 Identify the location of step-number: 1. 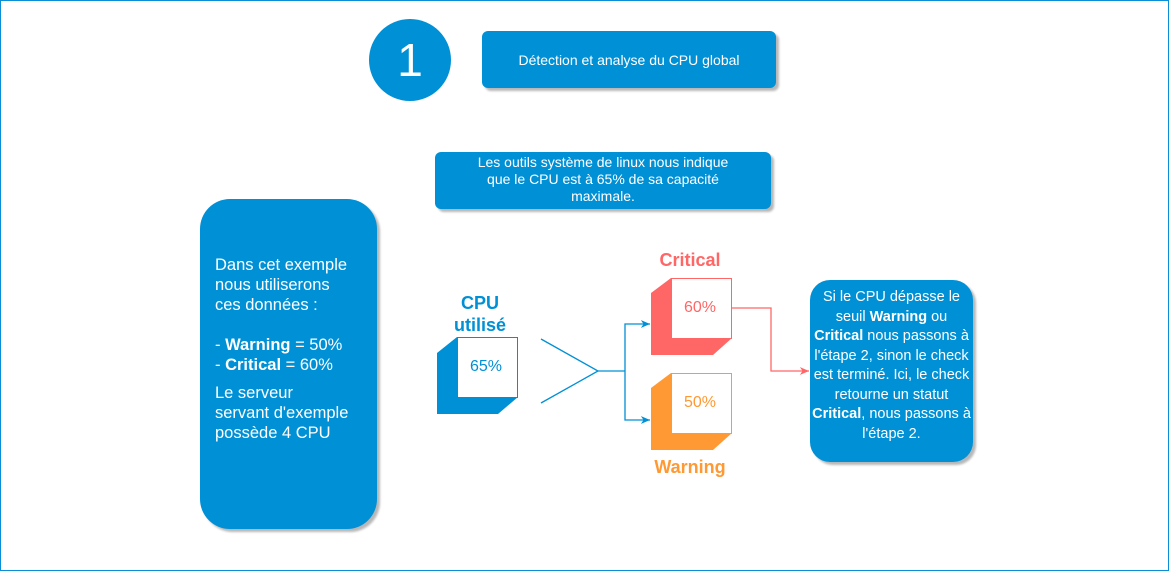
(410, 60).